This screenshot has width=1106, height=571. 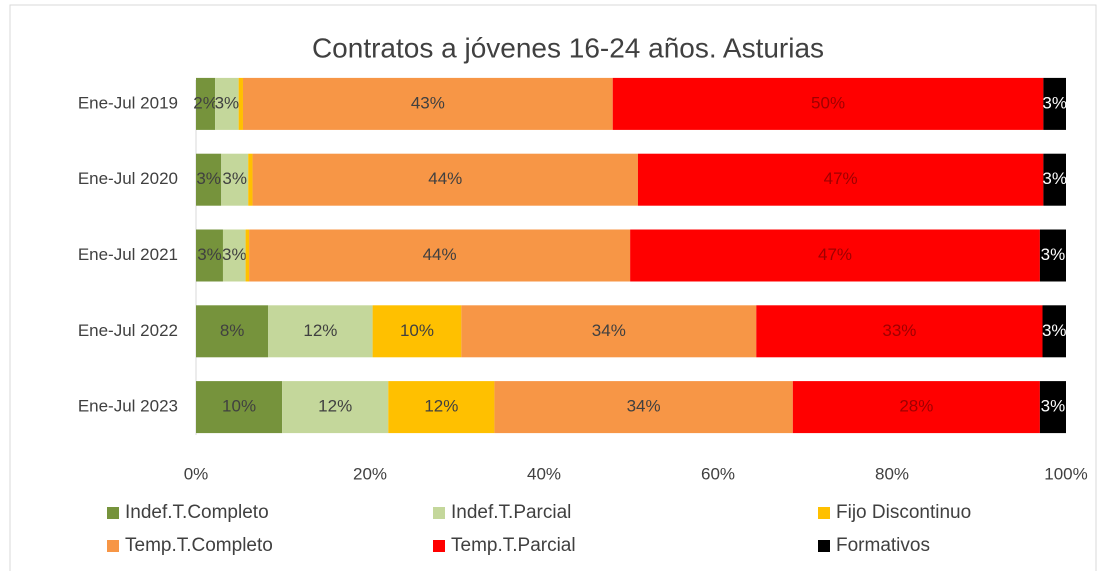 What do you see at coordinates (128, 330) in the screenshot?
I see `y-tick-label: Ene-Jul 2022` at bounding box center [128, 330].